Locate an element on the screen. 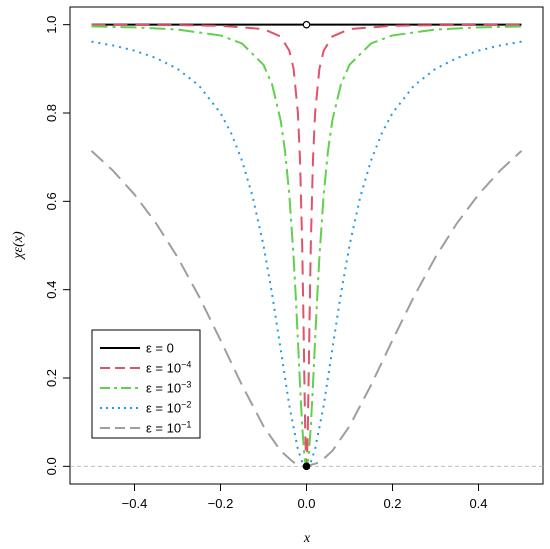 The image size is (550, 549). y-tick-label: 0.0 is located at coordinates (51, 466).